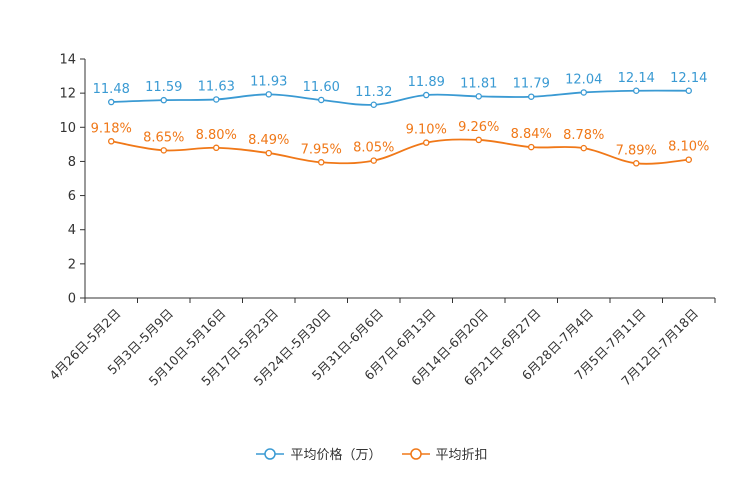 Image resolution: width=744 pixels, height=496 pixels. Describe the element at coordinates (67, 94) in the screenshot. I see `y-tick-label: 12` at that location.